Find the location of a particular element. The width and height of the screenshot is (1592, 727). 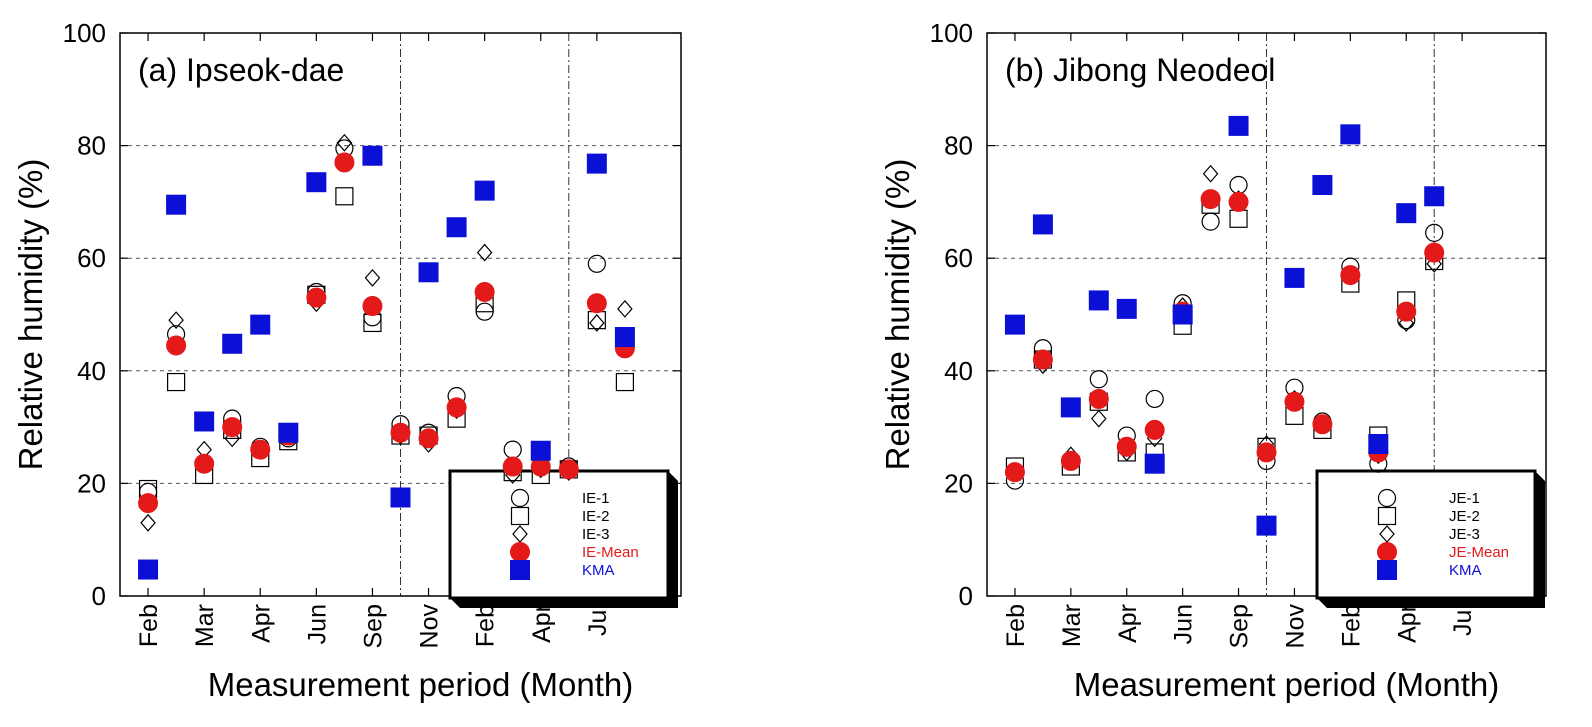

legend-label: IE-Mean is located at coordinates (610, 552).